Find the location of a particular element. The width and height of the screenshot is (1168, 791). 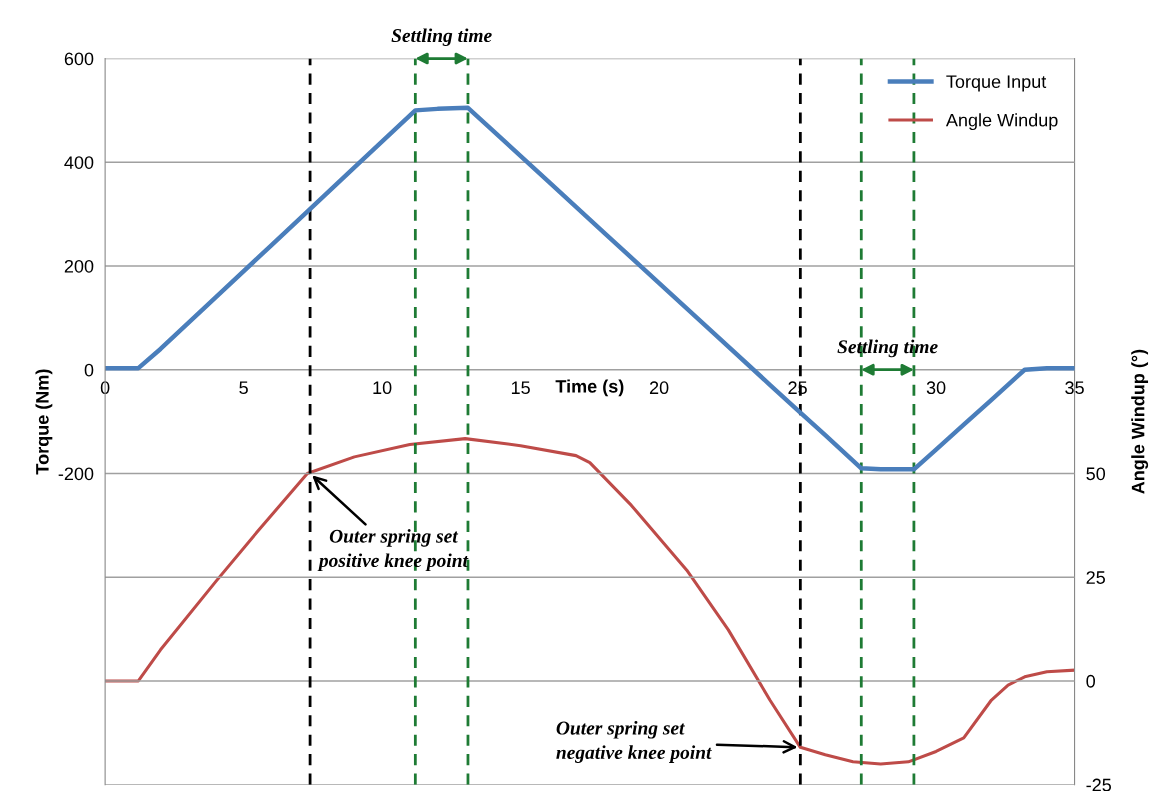

x-tick-label: 20 is located at coordinates (659, 388).